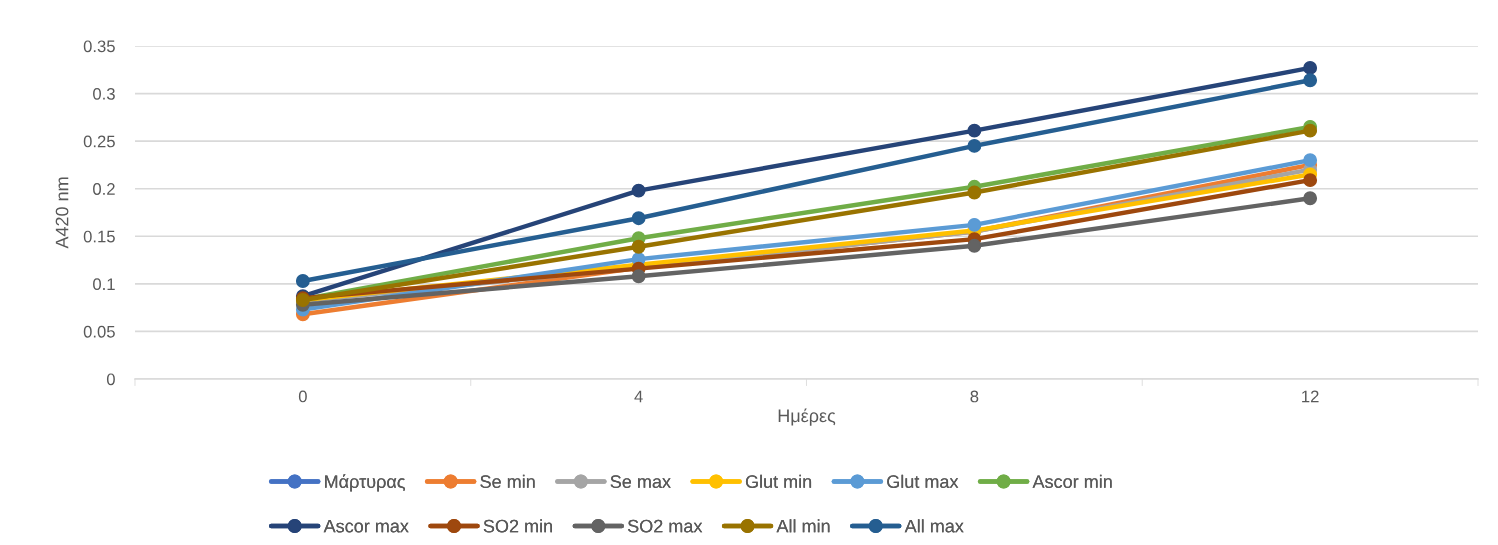 The height and width of the screenshot is (545, 1498). Describe the element at coordinates (99, 331) in the screenshot. I see `y-tick-label: 0.05` at that location.